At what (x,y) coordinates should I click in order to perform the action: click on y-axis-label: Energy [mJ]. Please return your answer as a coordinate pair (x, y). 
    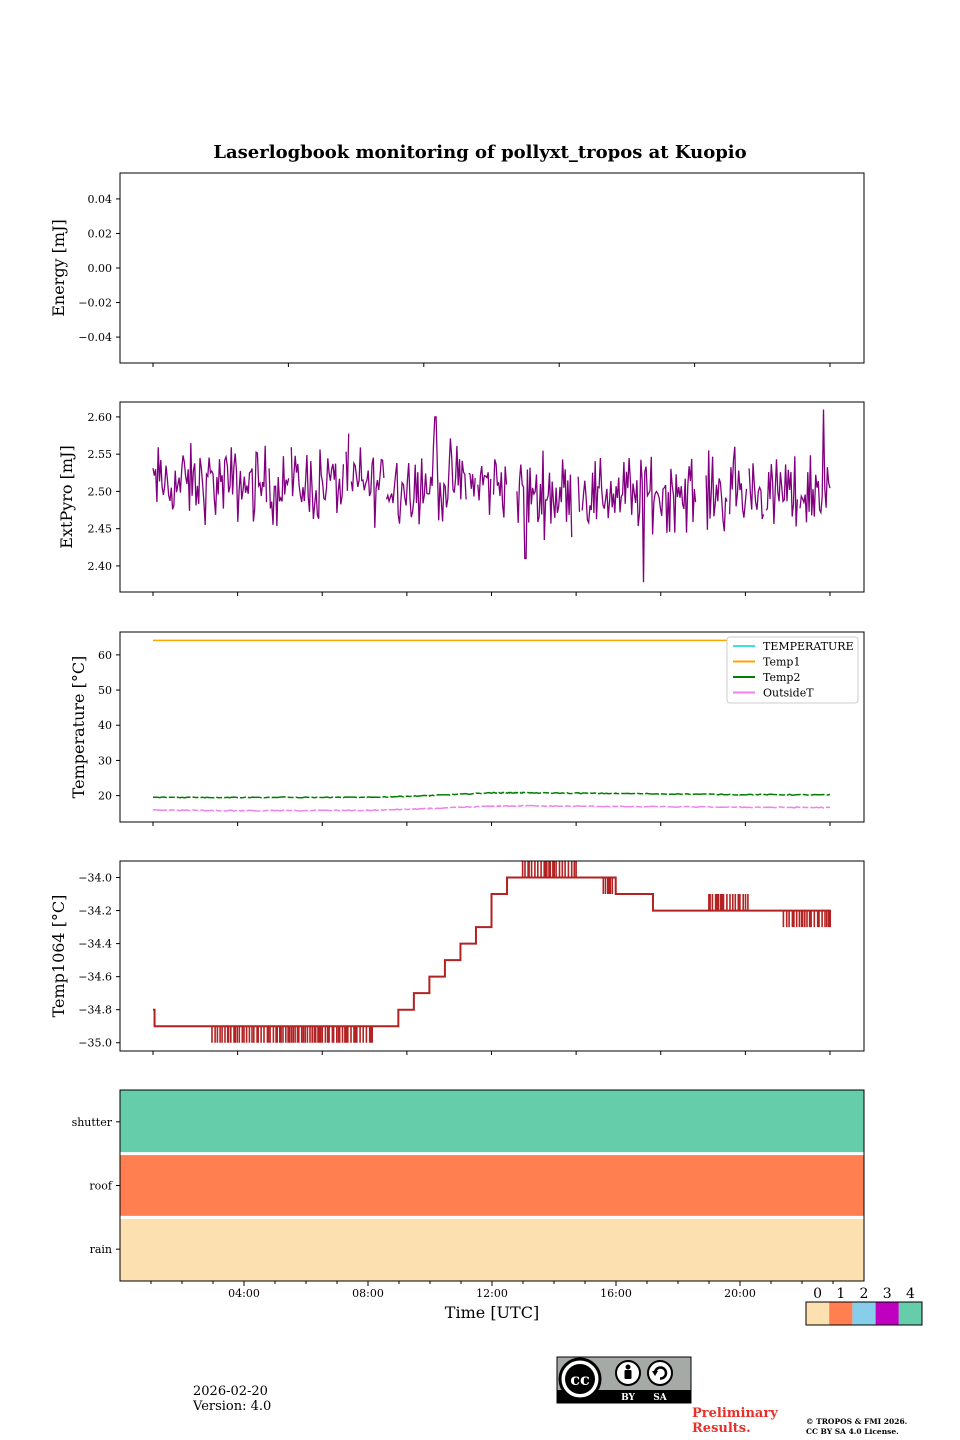
    Looking at the image, I should click on (58, 268).